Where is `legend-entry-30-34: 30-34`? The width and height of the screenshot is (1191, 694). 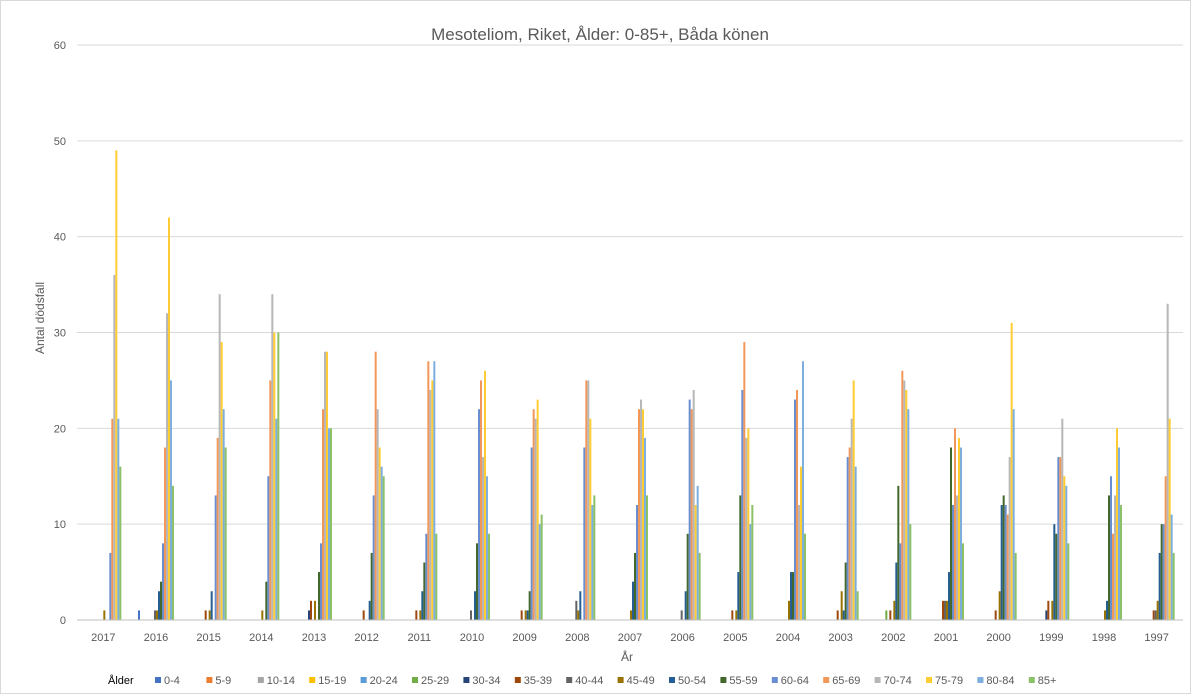
legend-entry-30-34: 30-34 is located at coordinates (486, 681).